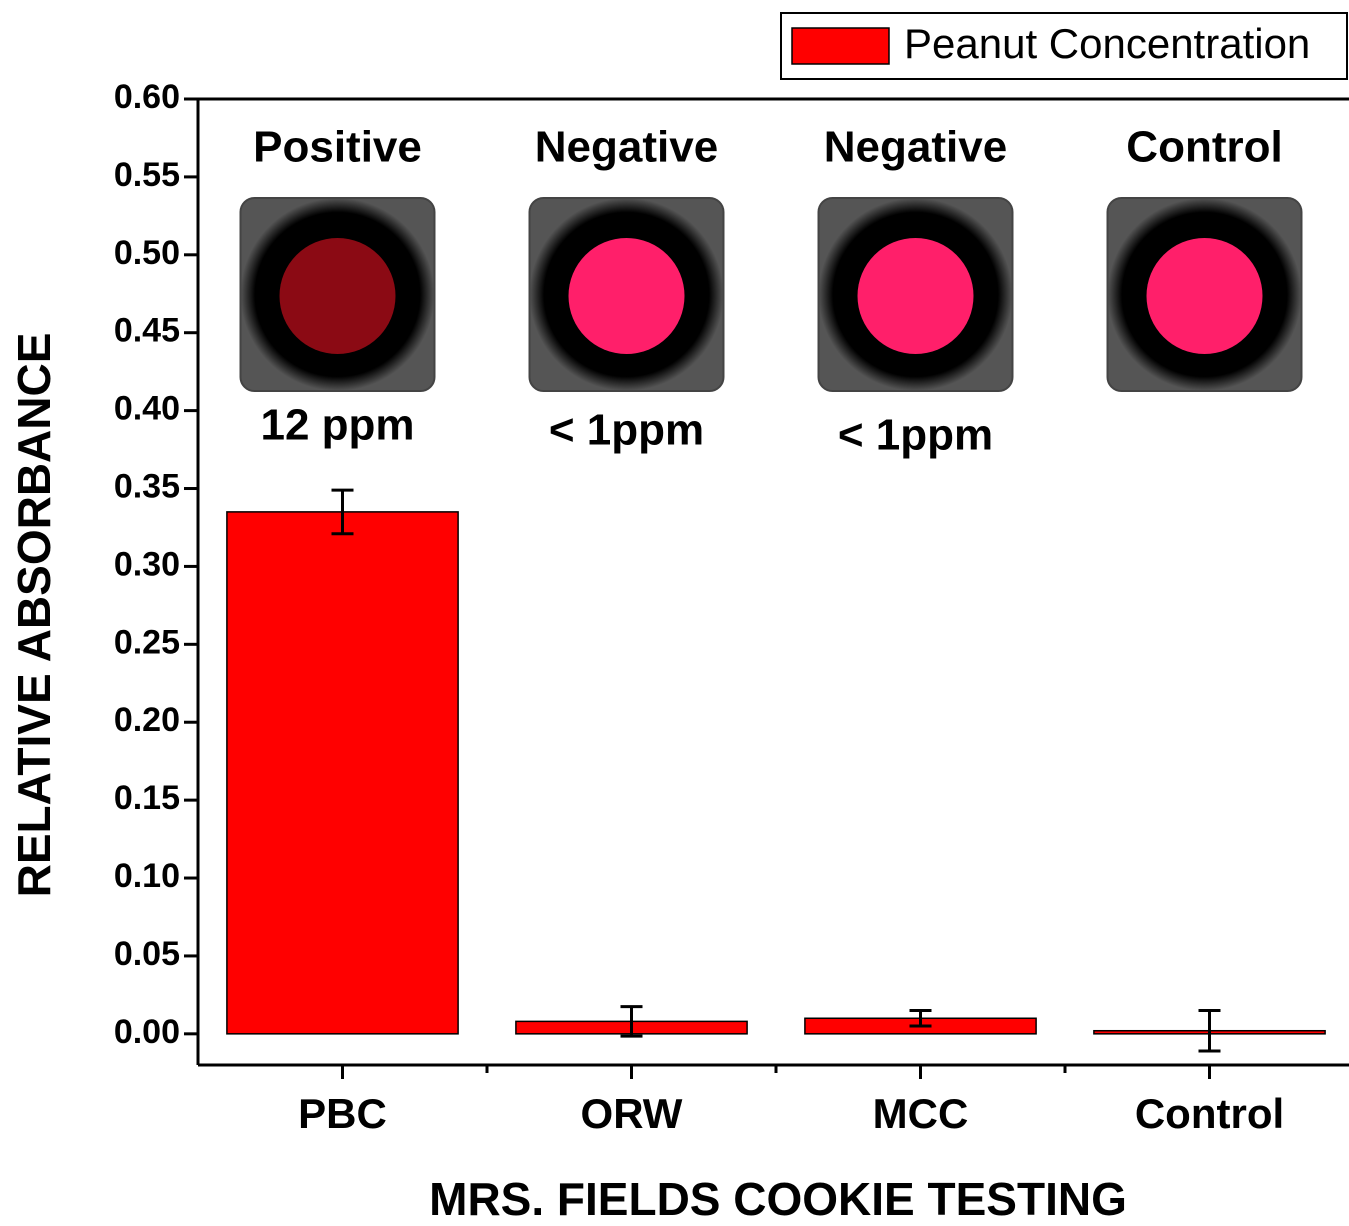  Describe the element at coordinates (147, 642) in the screenshot. I see `y-tick-label: 0.25` at that location.